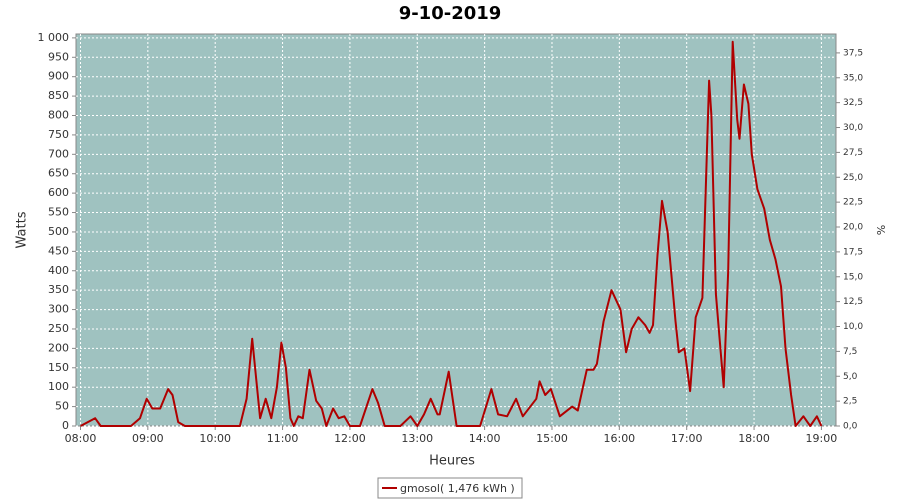 This screenshot has height=500, width=900. Describe the element at coordinates (850, 377) in the screenshot. I see `y2-tick-label: 5,0` at that location.